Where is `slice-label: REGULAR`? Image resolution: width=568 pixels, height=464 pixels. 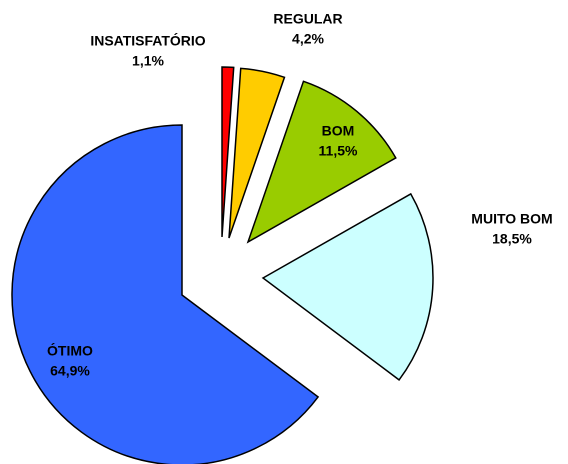 slice-label: REGULAR is located at coordinates (307, 19).